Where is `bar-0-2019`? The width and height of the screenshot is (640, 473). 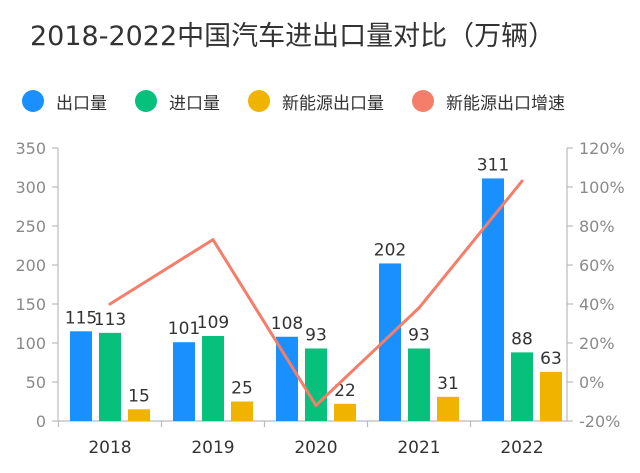 bar-0-2019 is located at coordinates (184, 381).